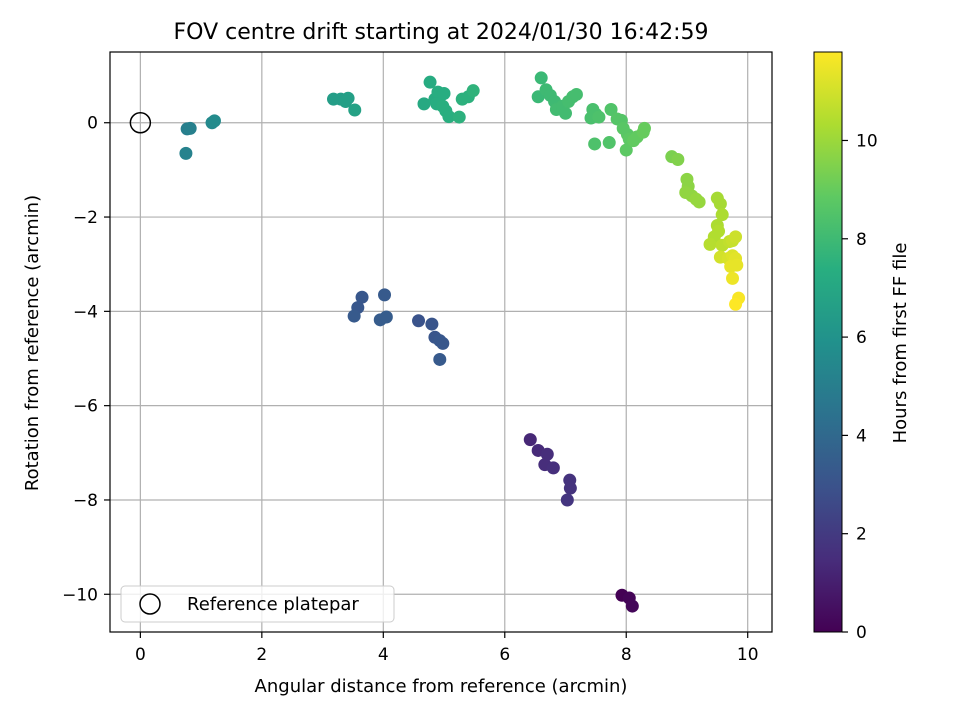 Image resolution: width=960 pixels, height=720 pixels. What do you see at coordinates (273, 604) in the screenshot?
I see `legend-label: Reference platepar` at bounding box center [273, 604].